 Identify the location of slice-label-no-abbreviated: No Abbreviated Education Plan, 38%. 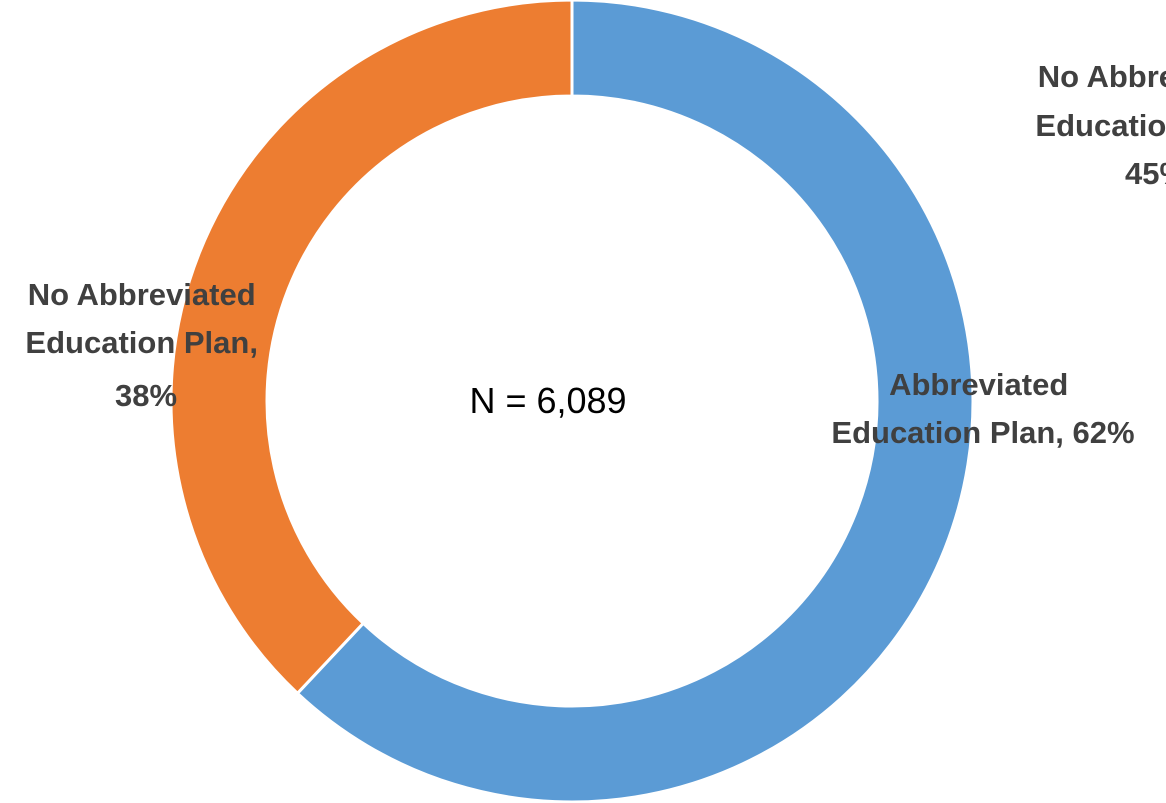
(145, 345).